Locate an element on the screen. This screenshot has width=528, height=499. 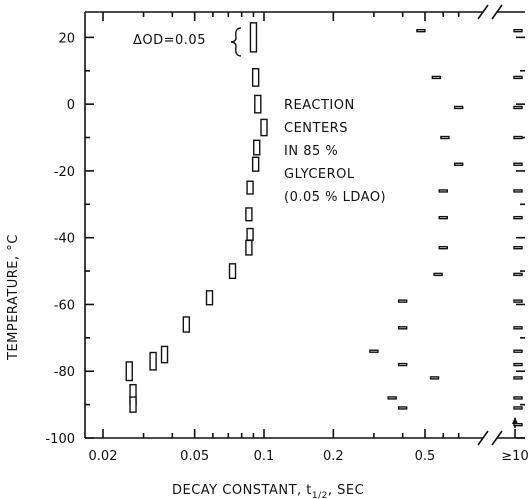
annotation-line-4: GLYCEROL is located at coordinates (319, 174).